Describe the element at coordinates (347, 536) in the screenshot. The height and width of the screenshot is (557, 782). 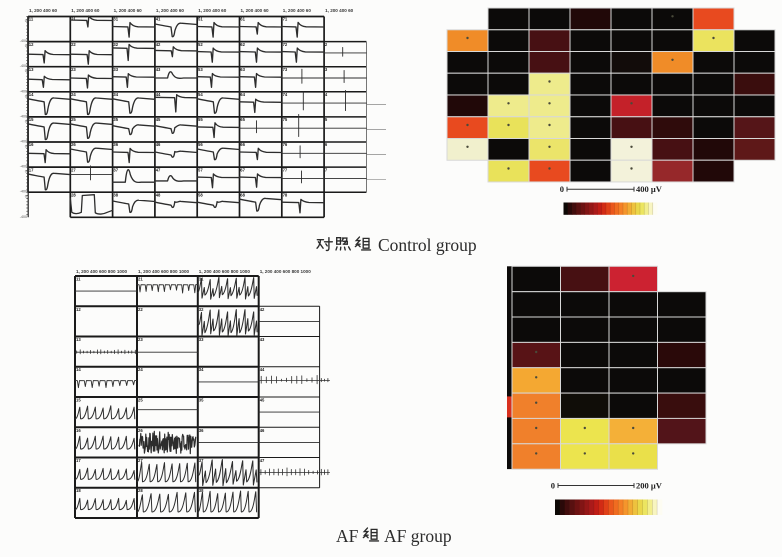
I see `svg-text: AF` at that location.